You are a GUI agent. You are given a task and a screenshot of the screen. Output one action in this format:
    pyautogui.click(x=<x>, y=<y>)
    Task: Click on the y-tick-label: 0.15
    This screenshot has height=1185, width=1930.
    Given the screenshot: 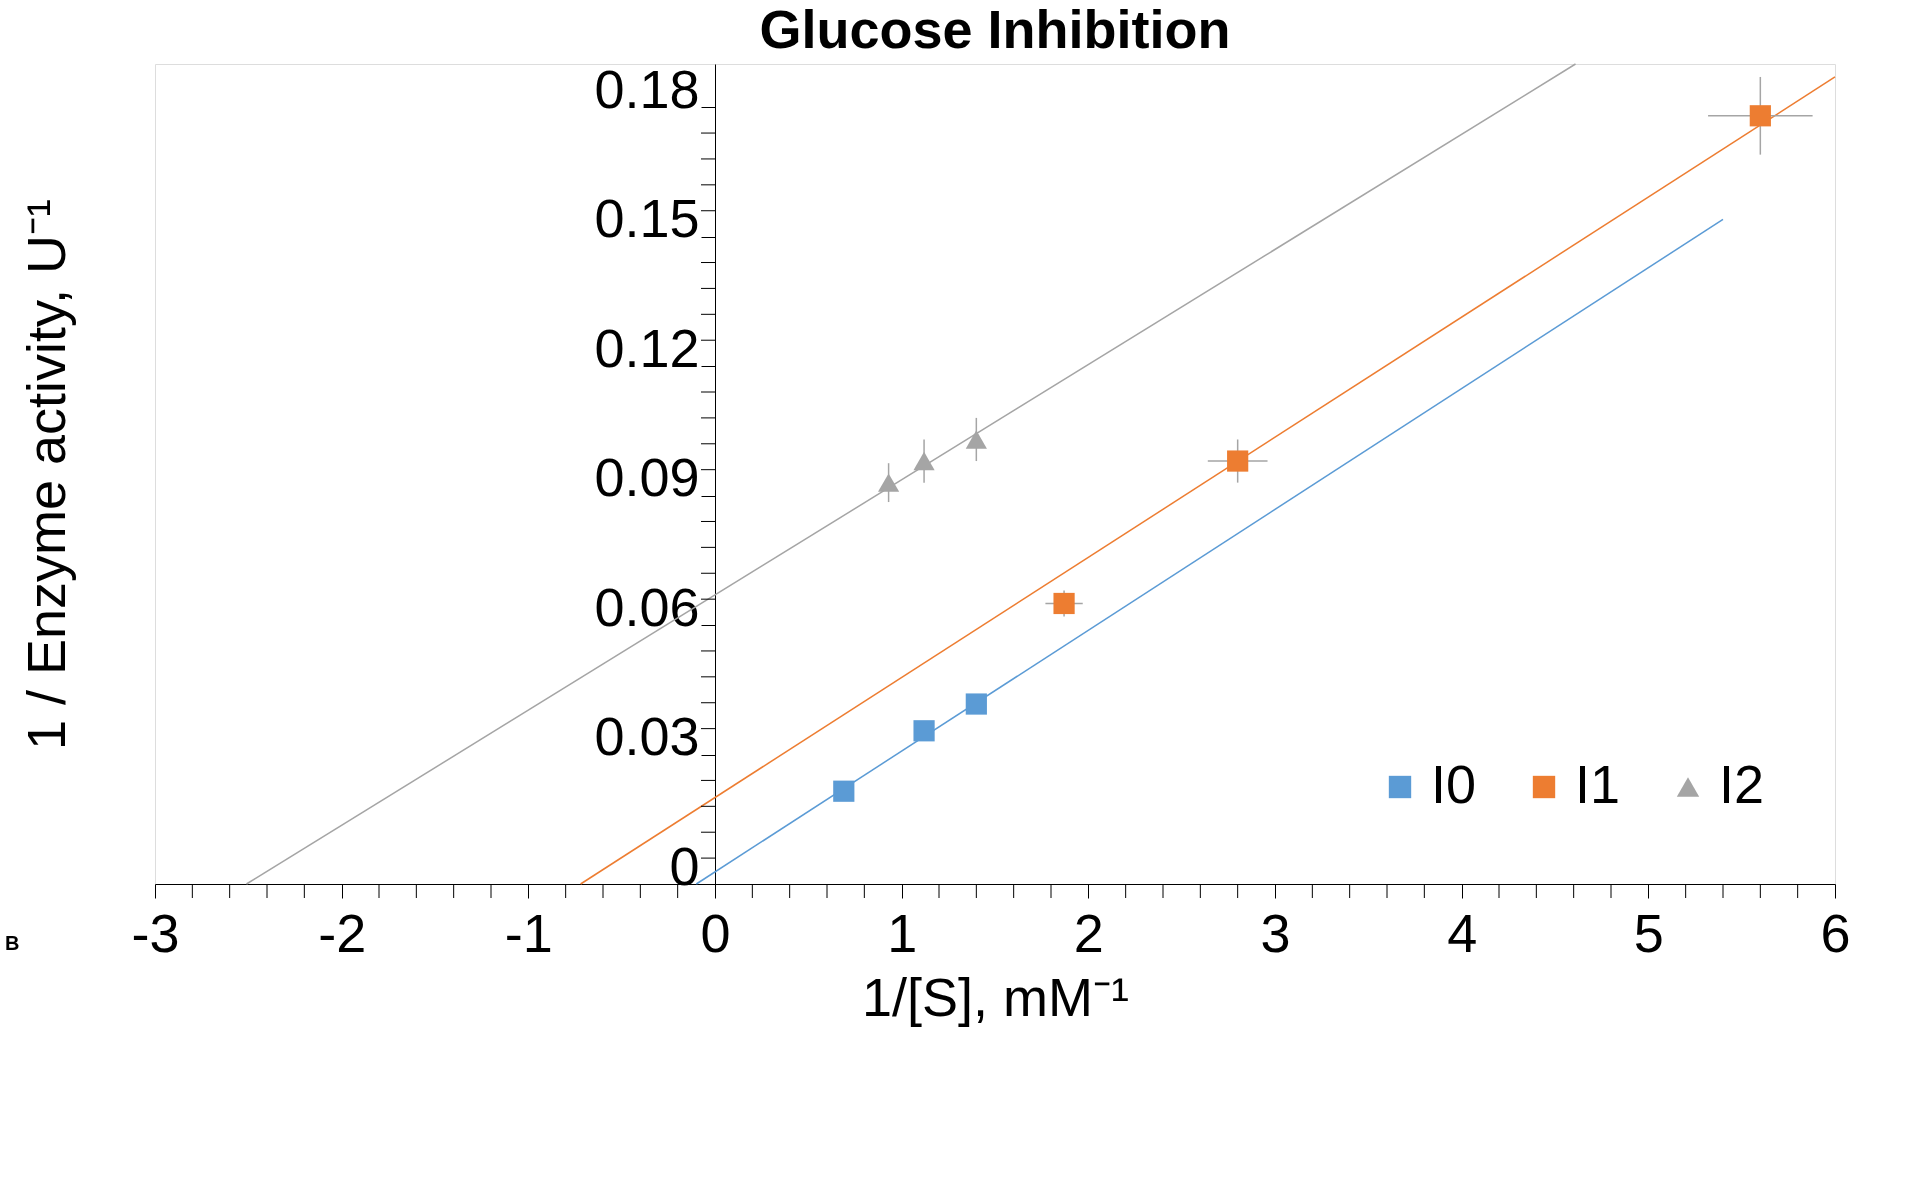 What is the action you would take?
    pyautogui.click(x=647, y=218)
    